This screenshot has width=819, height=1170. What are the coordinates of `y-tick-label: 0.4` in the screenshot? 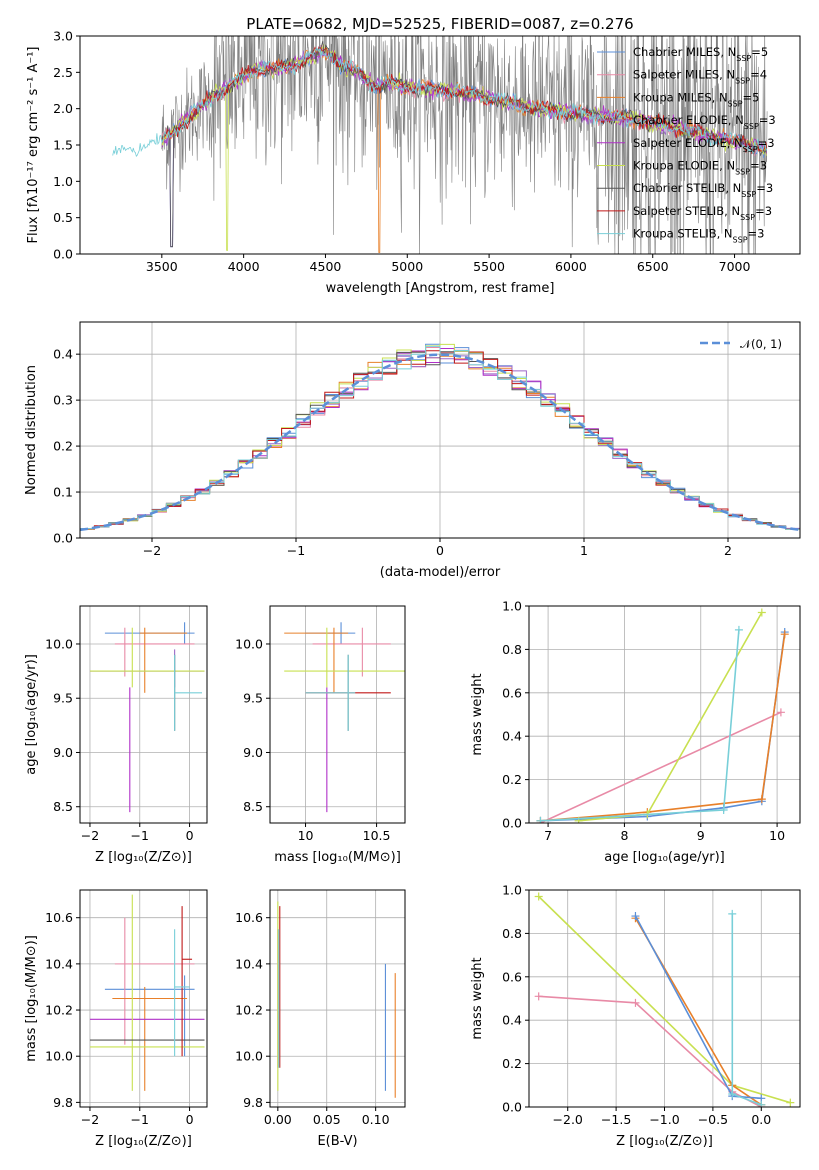 It's located at (63, 354).